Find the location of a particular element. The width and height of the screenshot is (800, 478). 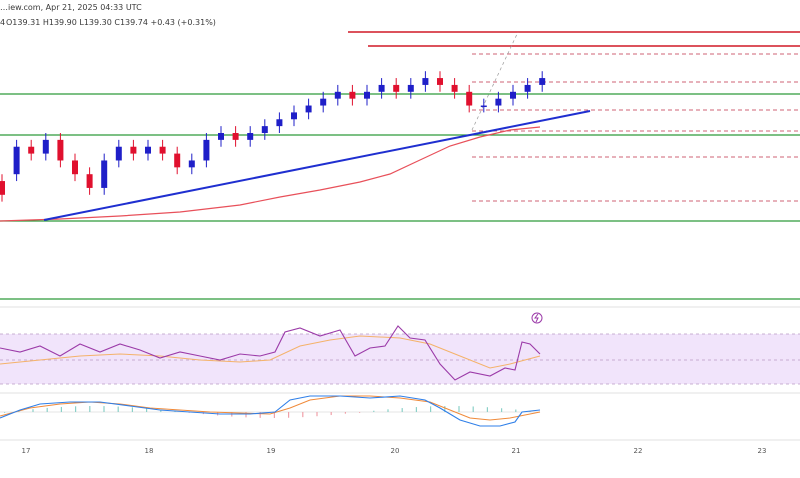

x-axis: 17 18 19 20 21 22 23 is located at coordinates (394, 451).